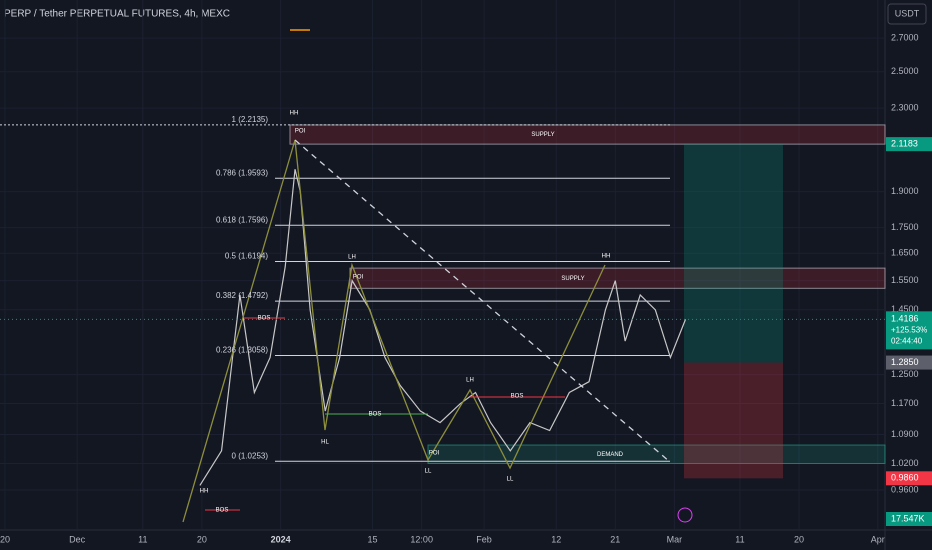  What do you see at coordinates (904, 144) in the screenshot?
I see `badge-label: 2.1183` at bounding box center [904, 144].